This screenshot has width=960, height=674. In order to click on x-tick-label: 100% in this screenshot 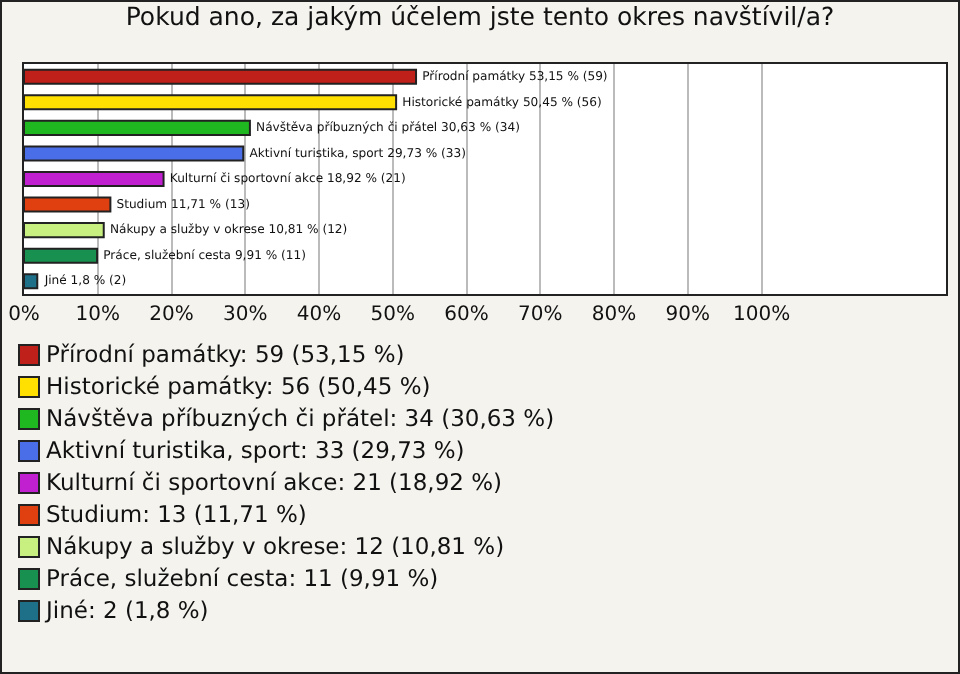, I will do `click(762, 315)`.